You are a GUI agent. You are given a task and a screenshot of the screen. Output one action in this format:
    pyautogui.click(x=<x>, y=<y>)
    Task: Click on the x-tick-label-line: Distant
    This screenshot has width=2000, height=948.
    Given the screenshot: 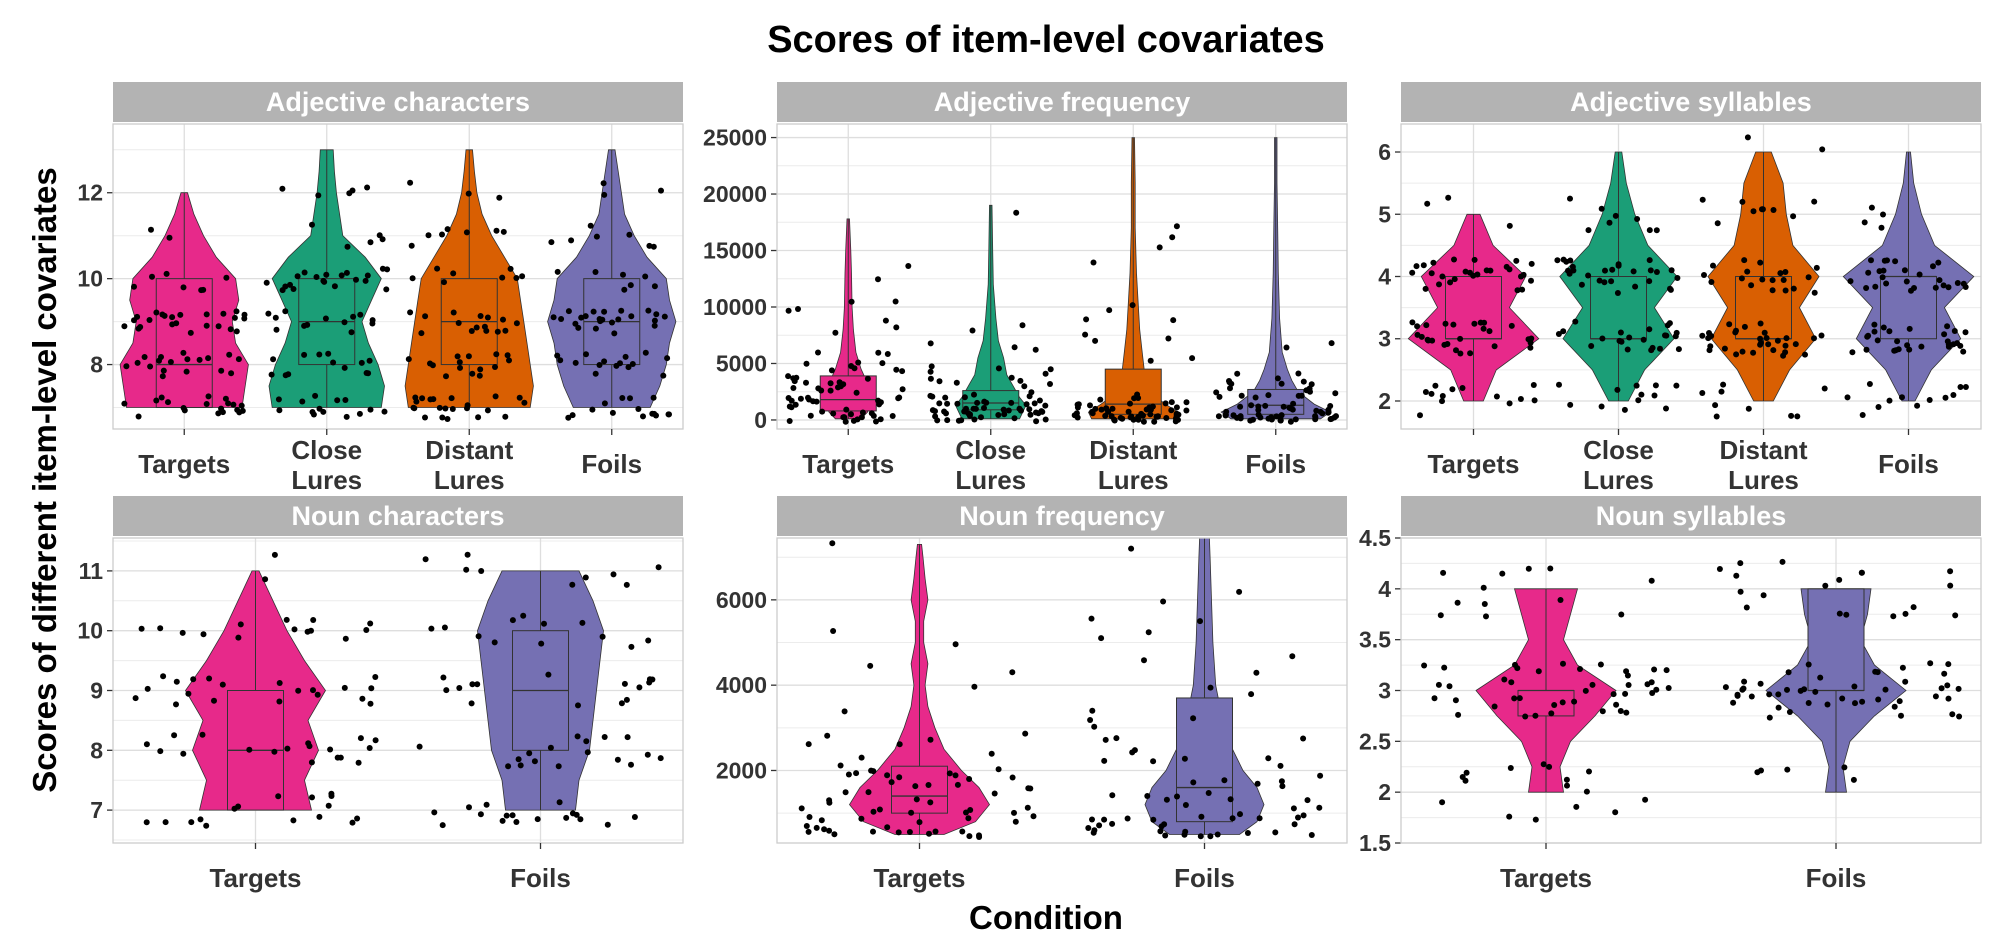 What is the action you would take?
    pyautogui.click(x=1133, y=450)
    